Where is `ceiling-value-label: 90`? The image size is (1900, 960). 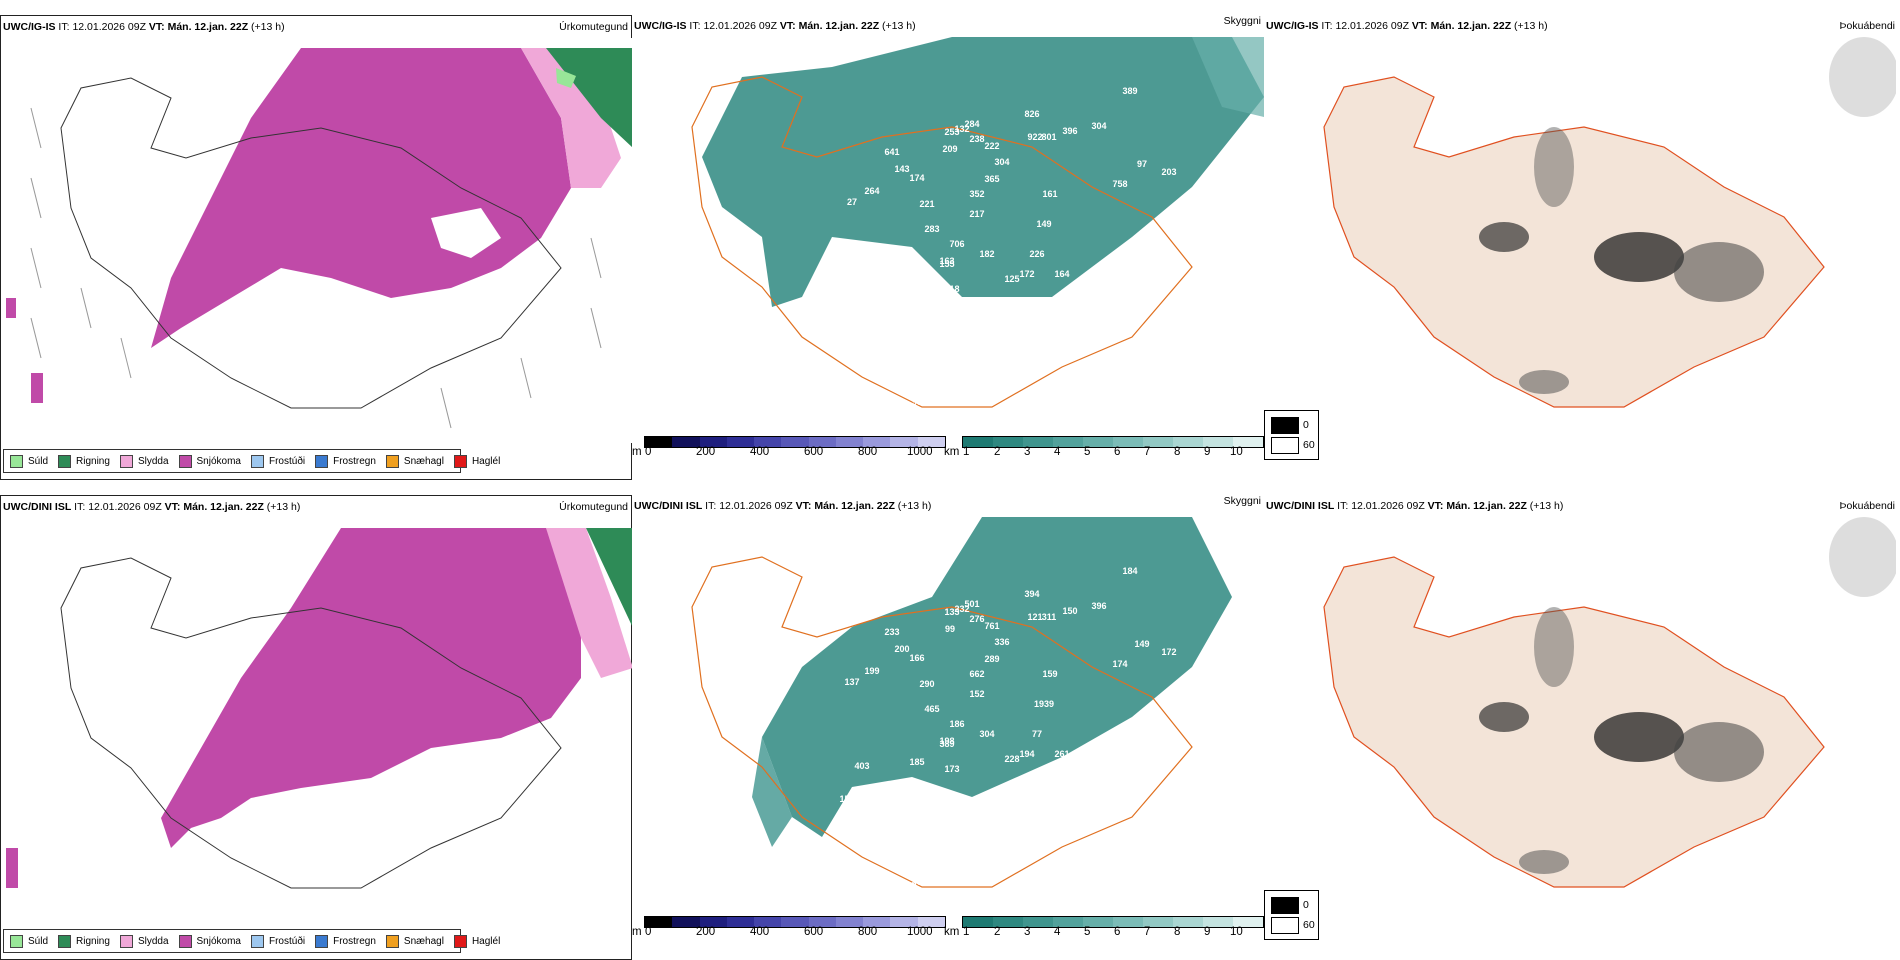
ceiling-value-label: 90 is located at coordinates (917, 282).